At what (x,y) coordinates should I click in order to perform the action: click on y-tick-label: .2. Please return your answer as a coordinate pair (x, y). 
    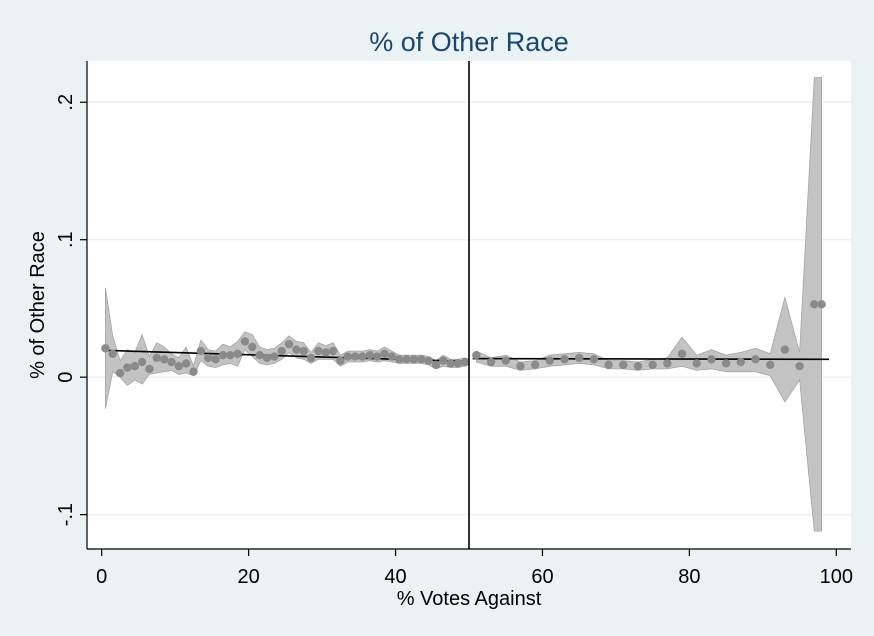
    Looking at the image, I should click on (66, 102).